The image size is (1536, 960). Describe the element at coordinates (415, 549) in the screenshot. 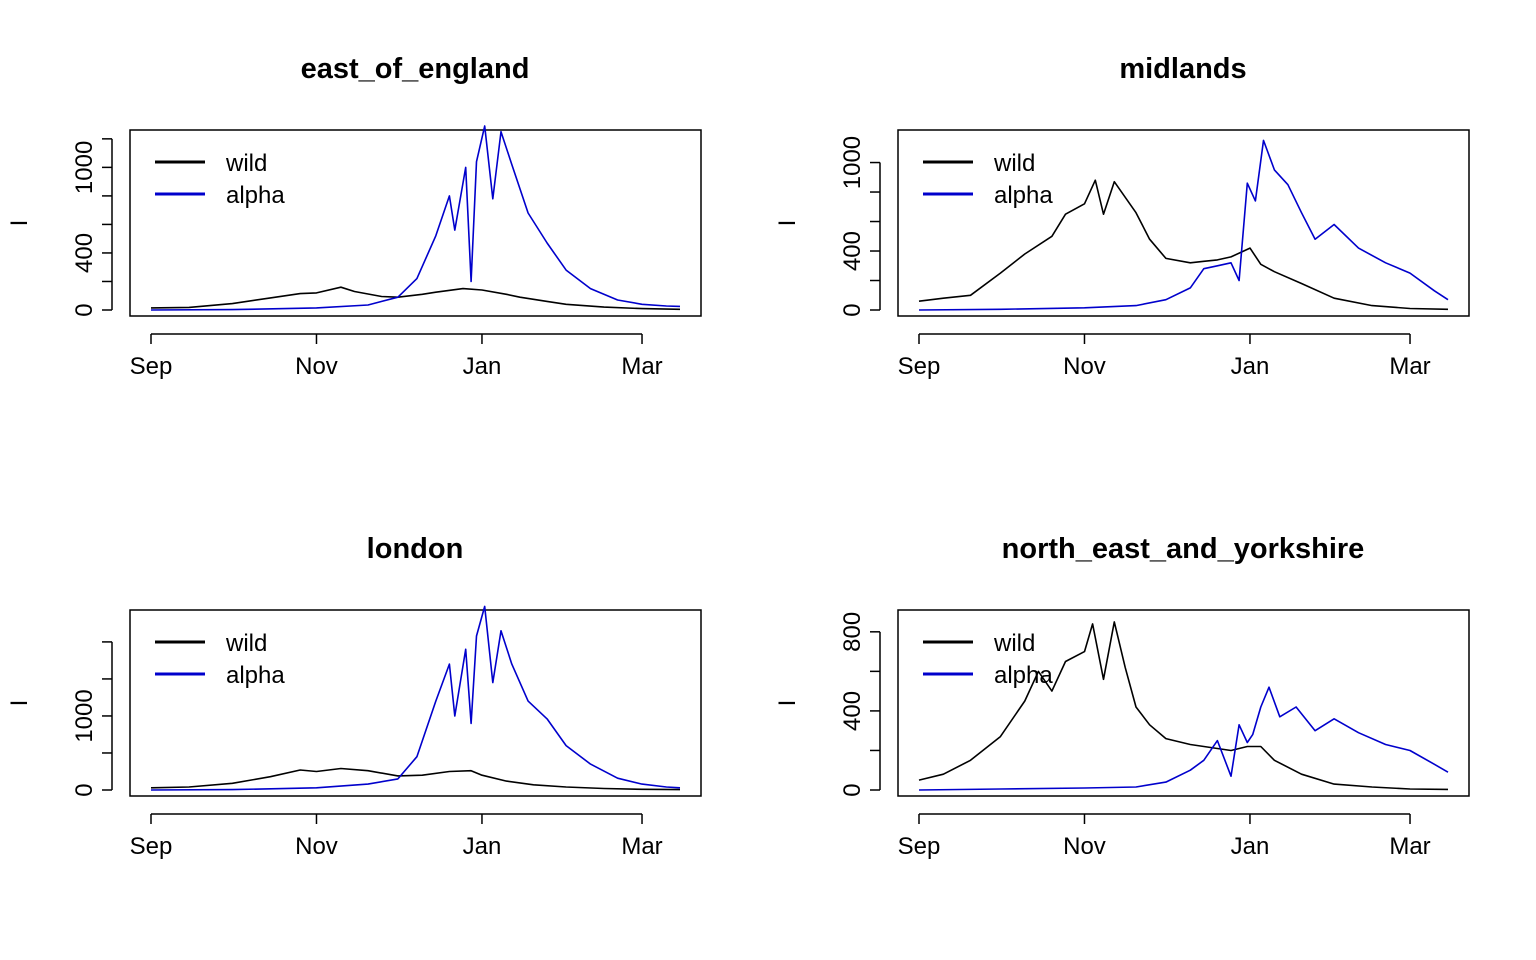

I see `panel-title: london` at that location.